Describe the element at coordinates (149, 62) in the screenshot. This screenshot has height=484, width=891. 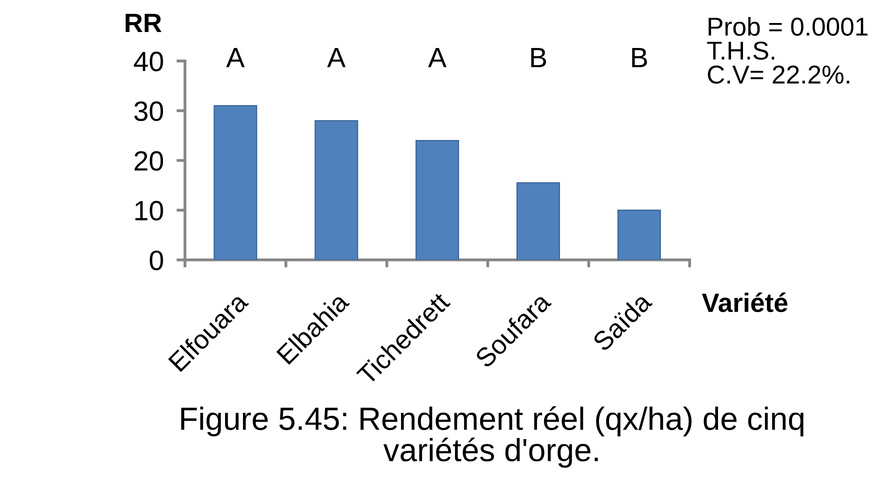
I see `y-tick-label: 40` at that location.